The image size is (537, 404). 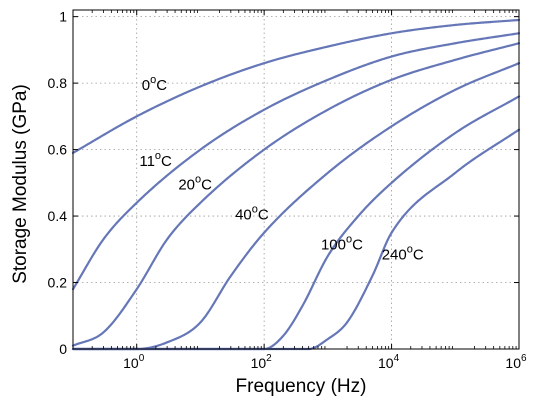 I want to click on x-tick-label: 10², so click(x=262, y=362).